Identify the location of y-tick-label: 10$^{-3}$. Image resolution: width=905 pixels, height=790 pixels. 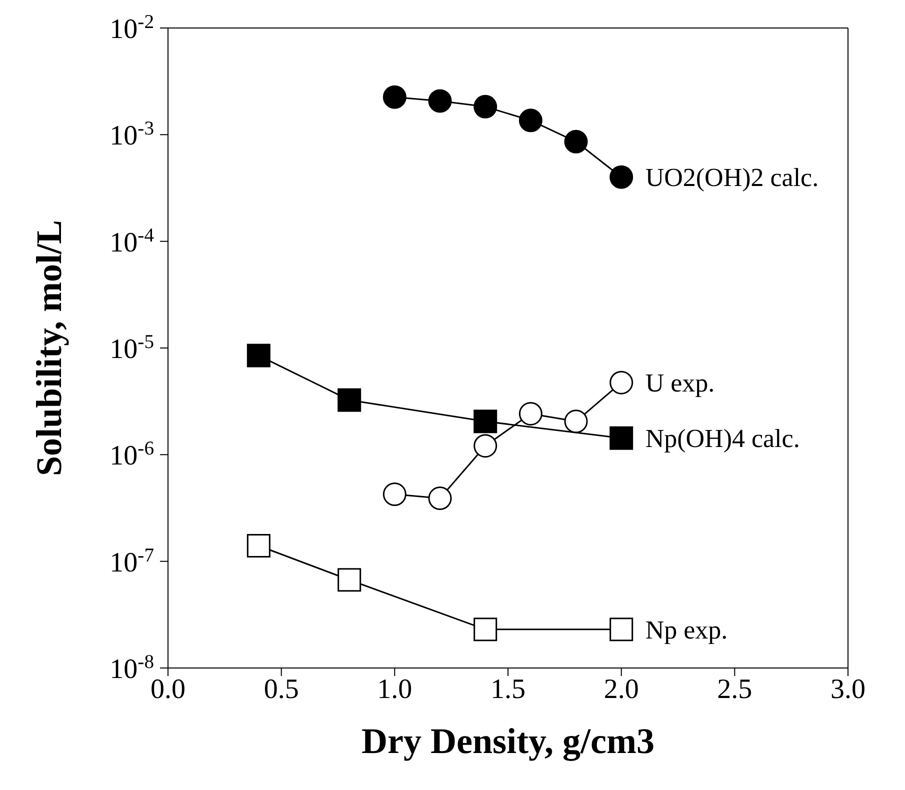
(132, 135).